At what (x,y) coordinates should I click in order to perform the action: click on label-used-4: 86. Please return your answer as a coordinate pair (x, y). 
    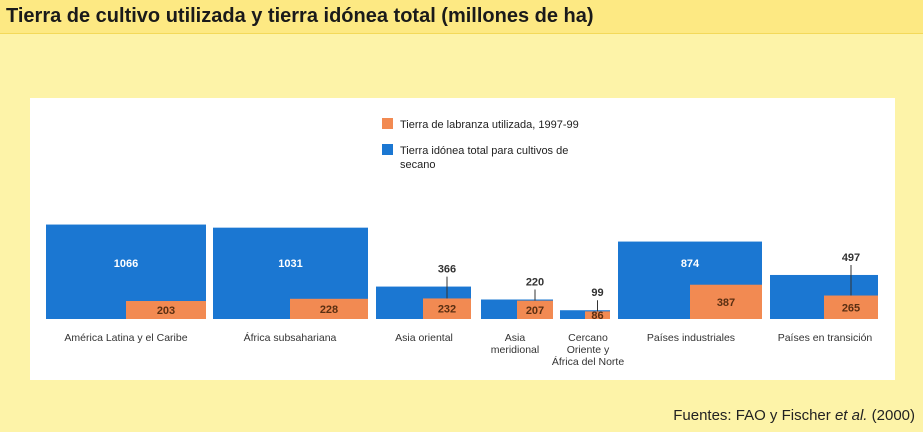
    Looking at the image, I should click on (597, 316).